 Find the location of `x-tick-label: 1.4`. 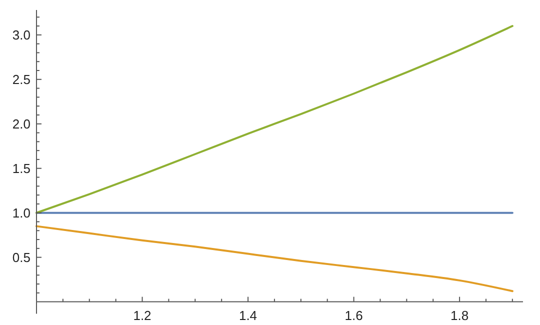

x-tick-label: 1.4 is located at coordinates (248, 315).